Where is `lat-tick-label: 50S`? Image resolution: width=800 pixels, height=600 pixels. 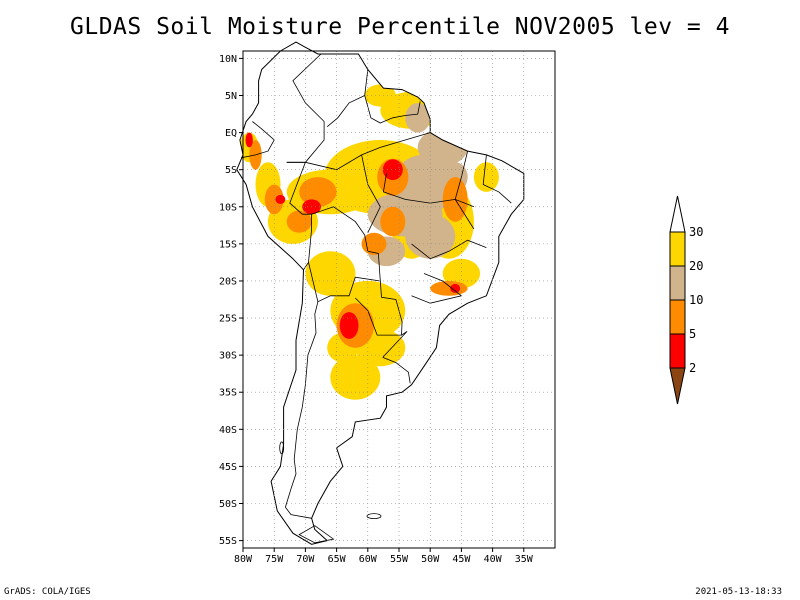
lat-tick-label: 50S is located at coordinates (228, 504).